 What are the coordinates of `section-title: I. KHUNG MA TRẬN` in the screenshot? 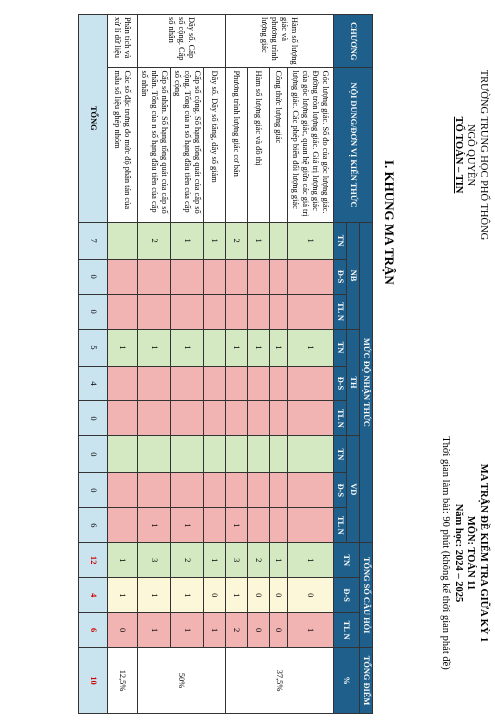 It's located at (389, 222).